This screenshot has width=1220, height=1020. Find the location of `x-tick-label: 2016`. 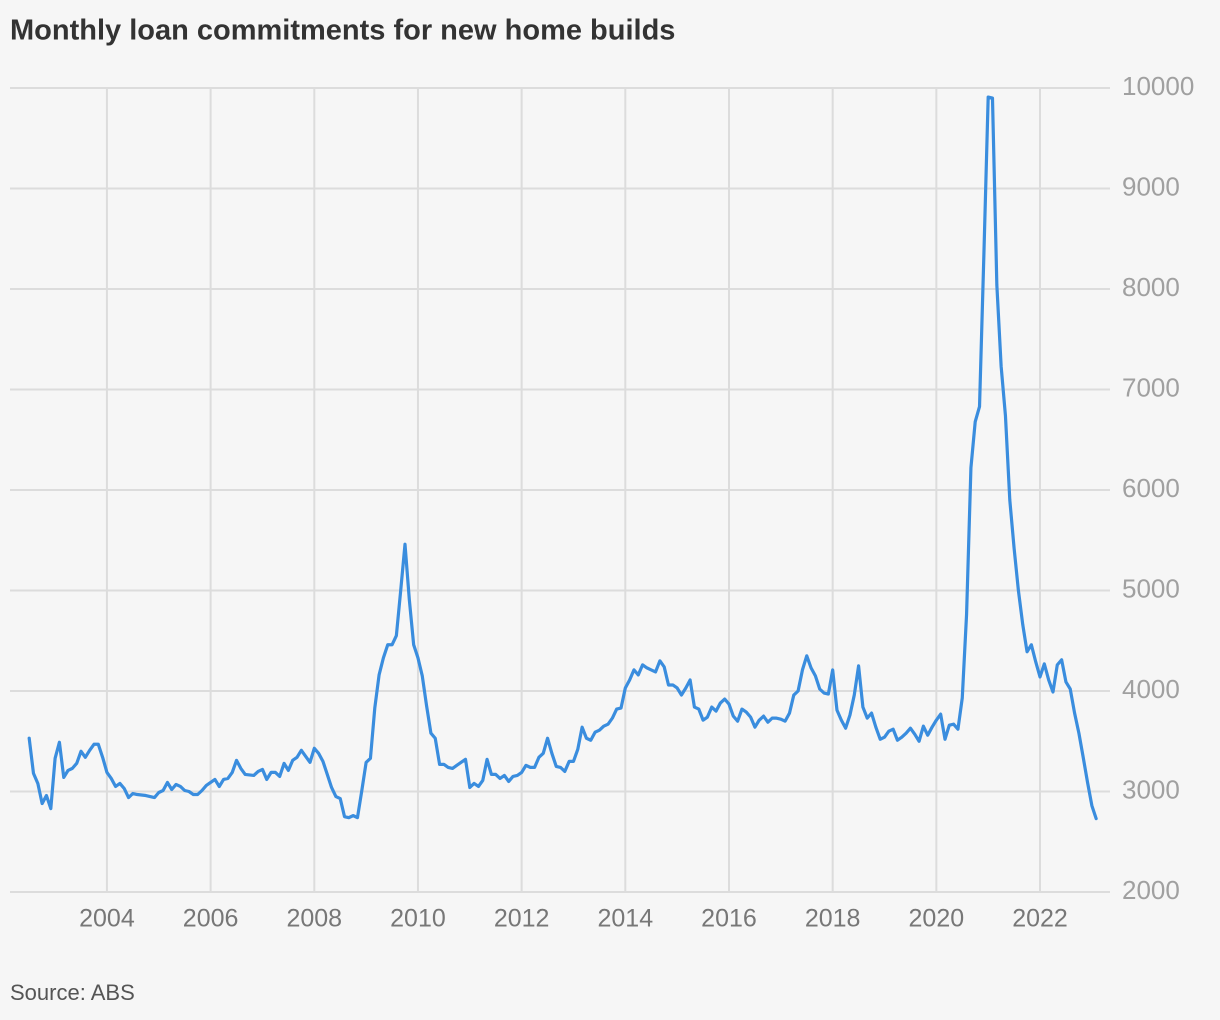

x-tick-label: 2016 is located at coordinates (729, 919).